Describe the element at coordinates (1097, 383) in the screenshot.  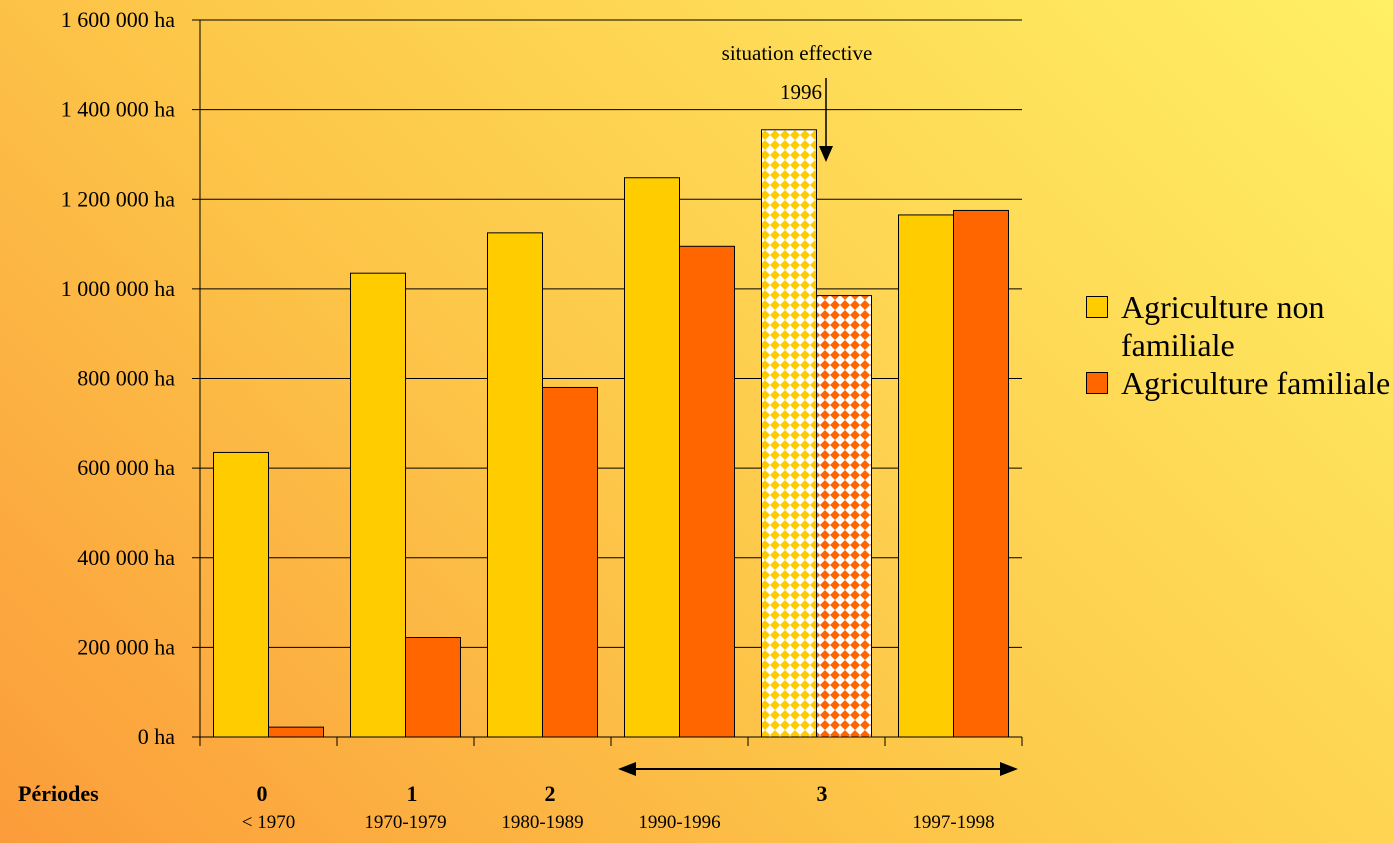
I see `legend-swatch-orange` at that location.